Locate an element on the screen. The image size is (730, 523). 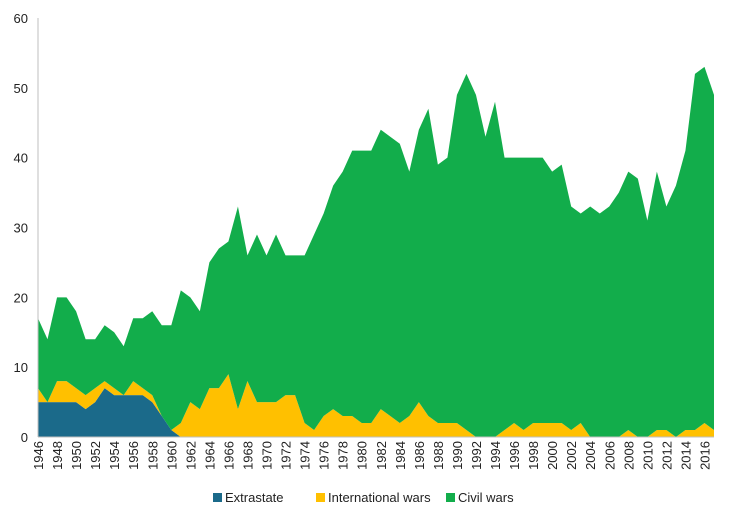
x-tick-label: 1978 is located at coordinates (343, 455).